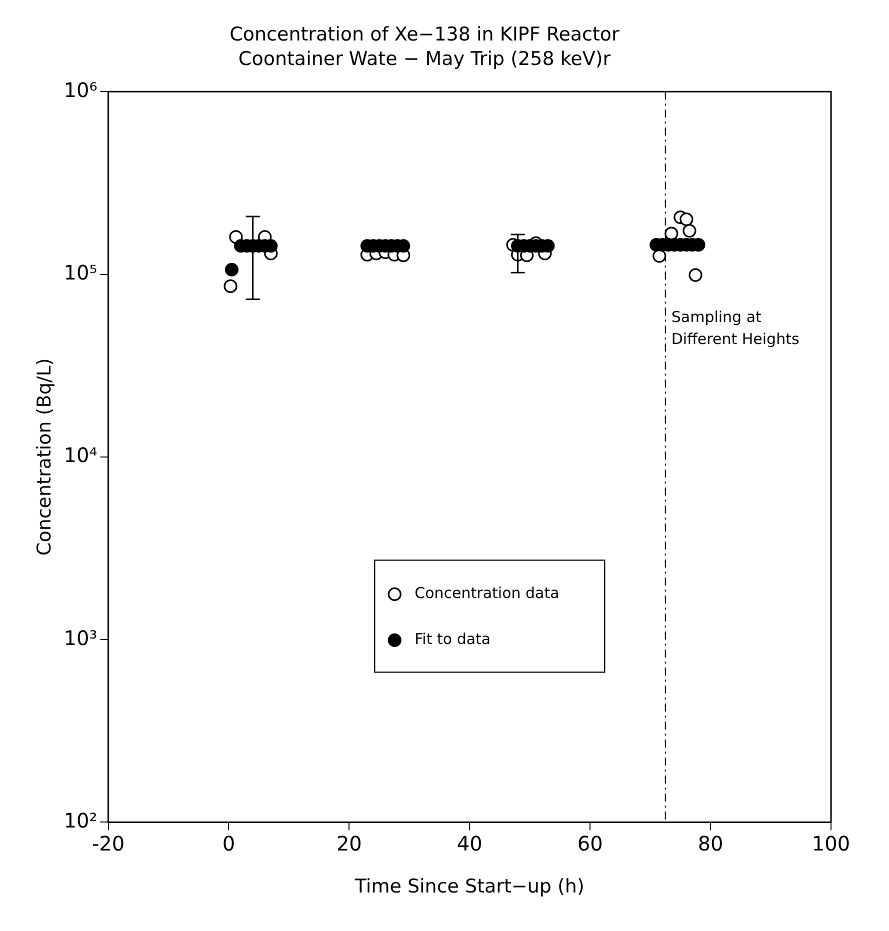 Image resolution: width=889 pixels, height=931 pixels. Describe the element at coordinates (425, 34) in the screenshot. I see `chart-title: Concentration of Xe−138 in KIPF Reactor` at that location.